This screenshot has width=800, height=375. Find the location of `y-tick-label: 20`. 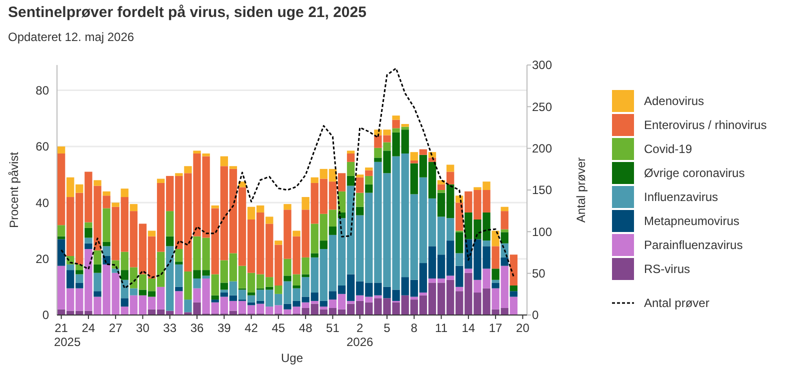

y-tick-label: 20 is located at coordinates (43, 259).